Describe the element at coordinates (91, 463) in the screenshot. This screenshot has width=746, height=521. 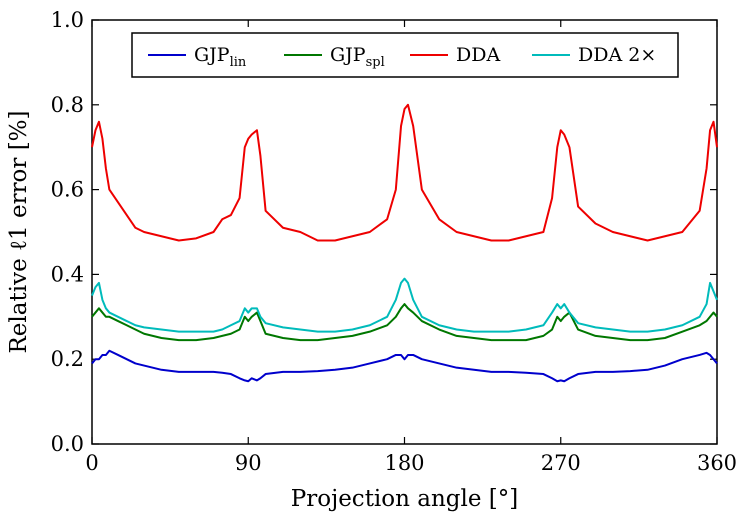
I see `x-tick-label: 0` at that location.